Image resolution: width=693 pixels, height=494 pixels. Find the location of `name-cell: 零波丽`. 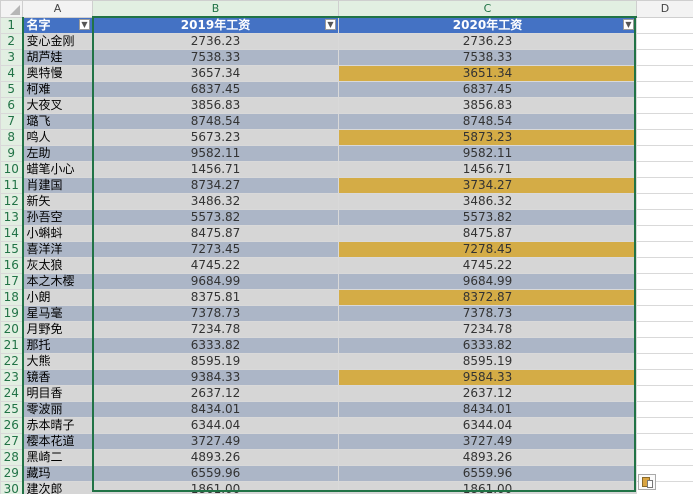

name-cell: 零波丽 is located at coordinates (57, 409).